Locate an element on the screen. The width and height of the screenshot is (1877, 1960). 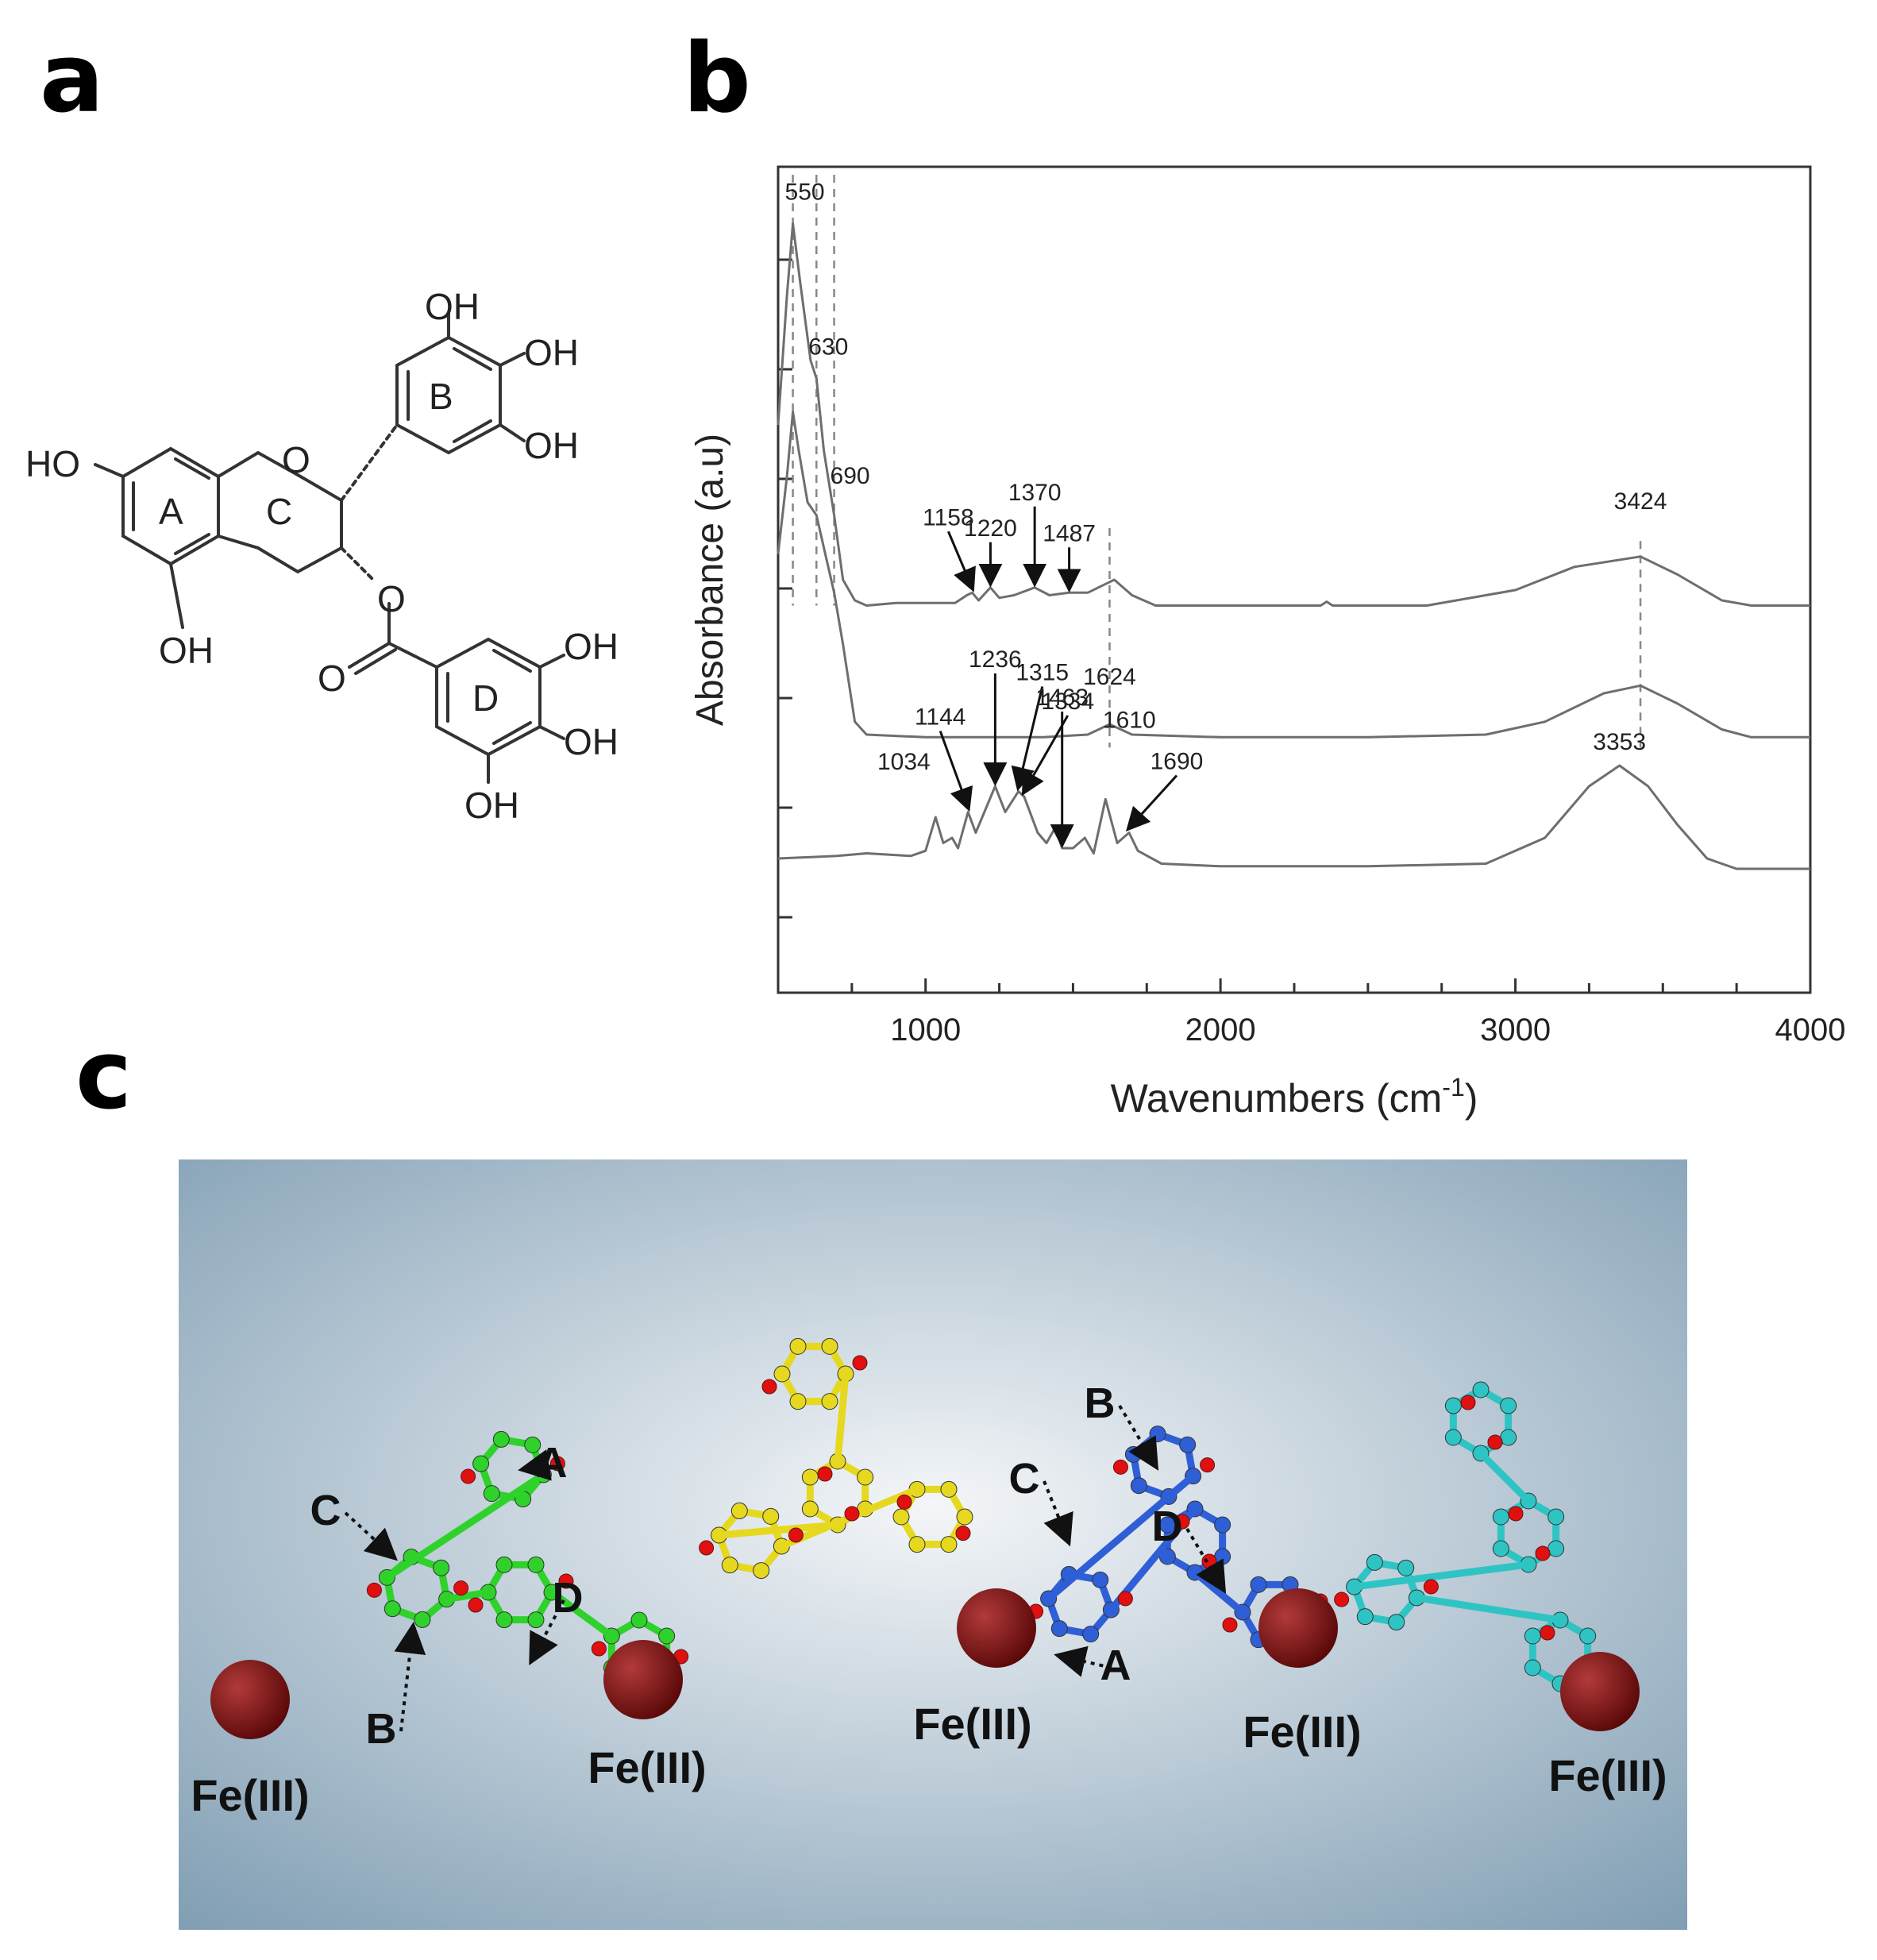
peak-label-1690: 1690 is located at coordinates (1177, 762).